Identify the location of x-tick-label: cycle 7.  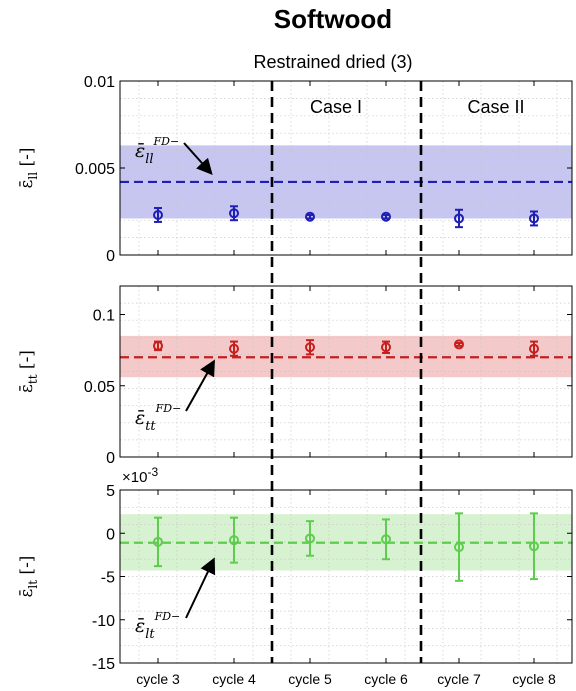
(459, 679).